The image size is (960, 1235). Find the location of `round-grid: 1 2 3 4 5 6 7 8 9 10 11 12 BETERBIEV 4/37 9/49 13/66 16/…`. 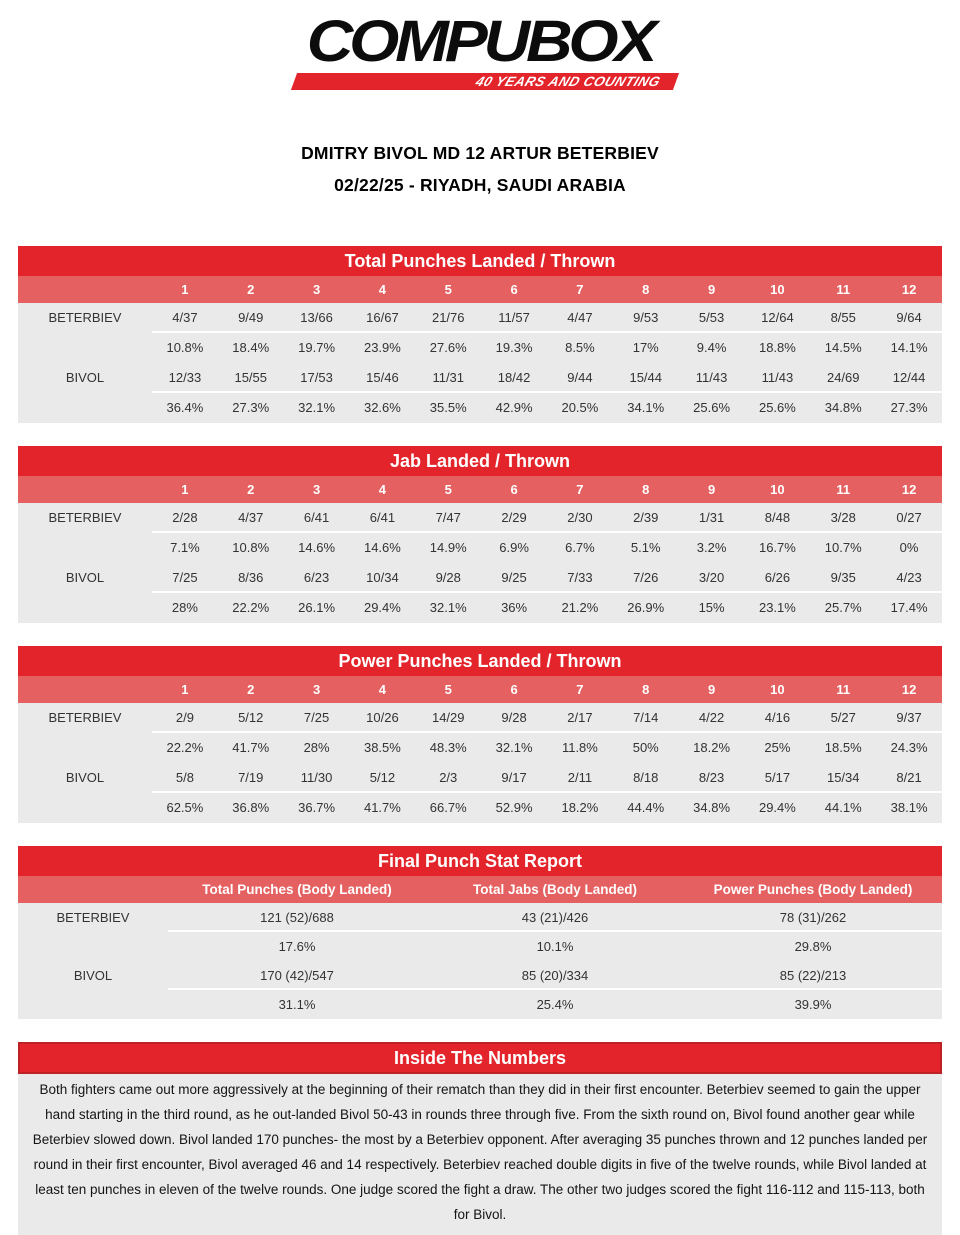

round-grid: 1 2 3 4 5 6 7 8 9 10 11 12 BETERBIEV 4/37 9/49 13/66 16/… is located at coordinates (480, 349).